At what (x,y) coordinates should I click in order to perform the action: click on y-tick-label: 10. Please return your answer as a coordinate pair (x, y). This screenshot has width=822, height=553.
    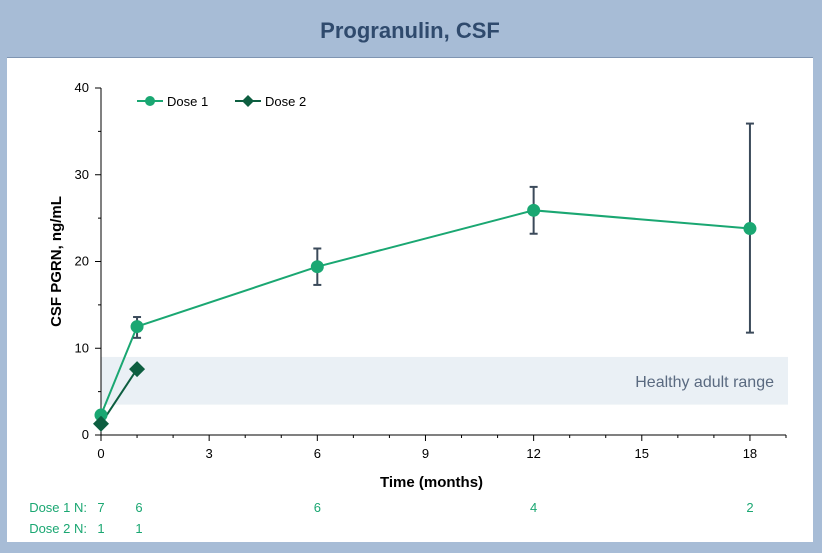
    Looking at the image, I should click on (82, 347).